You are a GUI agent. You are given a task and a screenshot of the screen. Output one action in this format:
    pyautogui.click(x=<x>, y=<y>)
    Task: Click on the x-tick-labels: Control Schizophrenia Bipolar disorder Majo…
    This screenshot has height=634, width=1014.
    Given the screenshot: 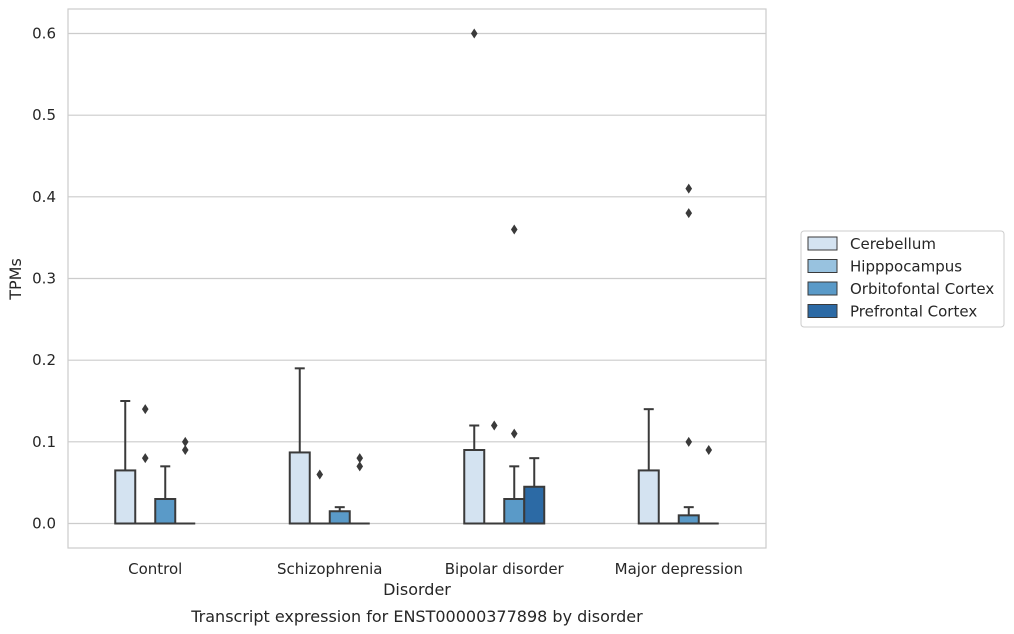 What is the action you would take?
    pyautogui.click(x=435, y=569)
    